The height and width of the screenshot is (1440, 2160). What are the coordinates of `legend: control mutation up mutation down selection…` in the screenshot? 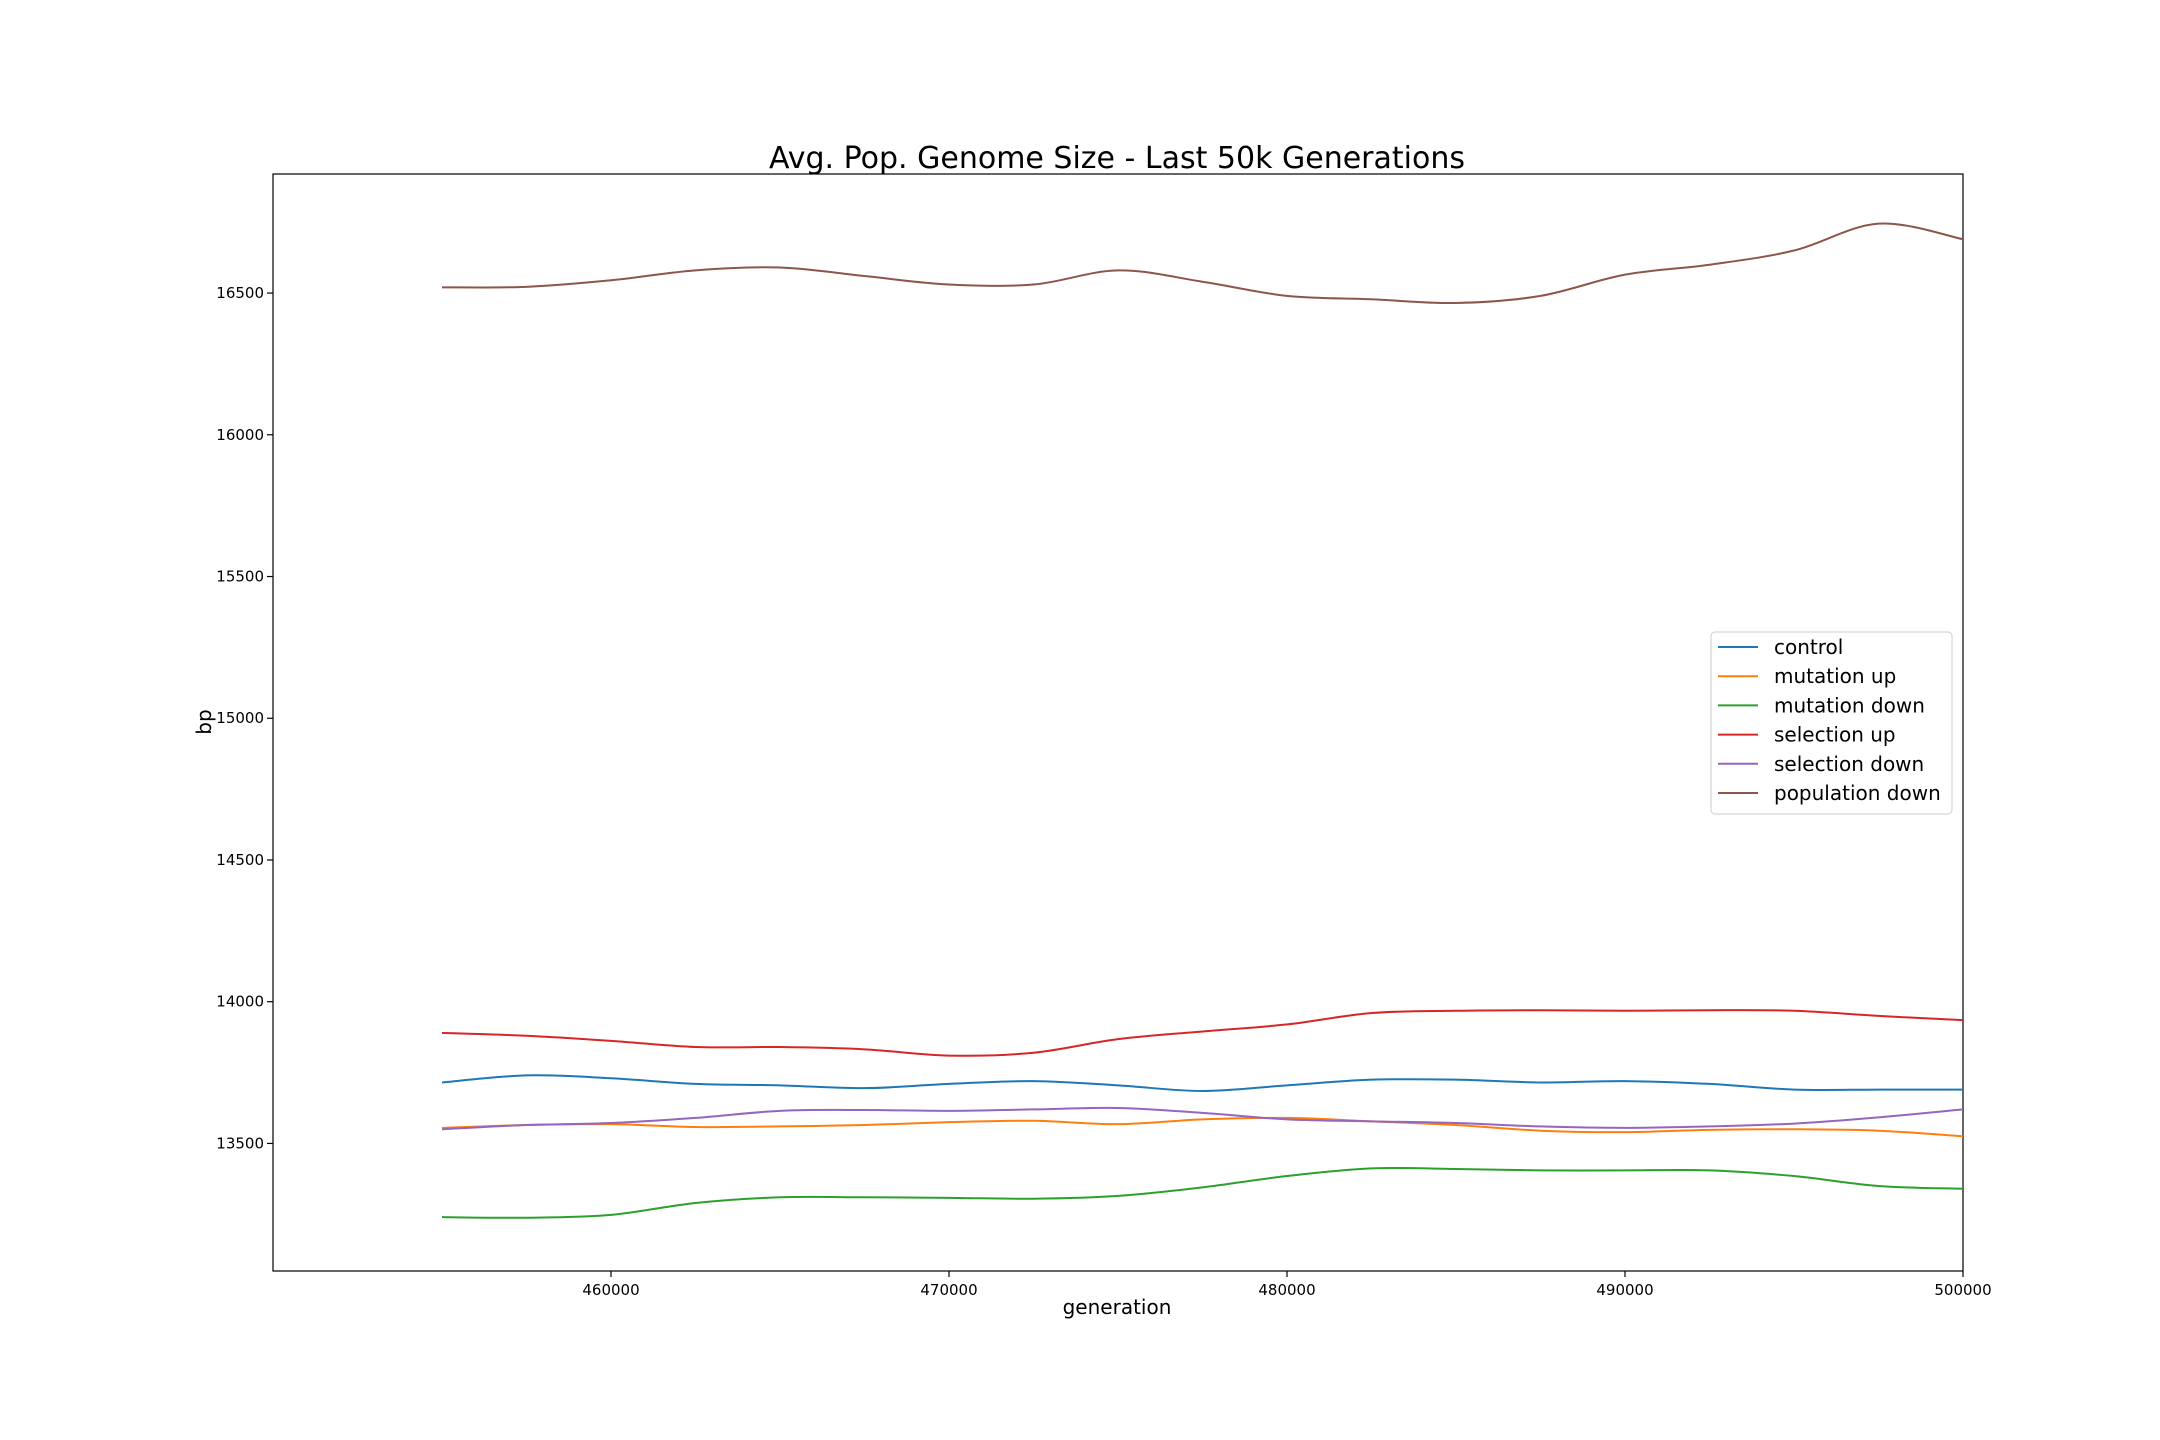 It's located at (1831, 723).